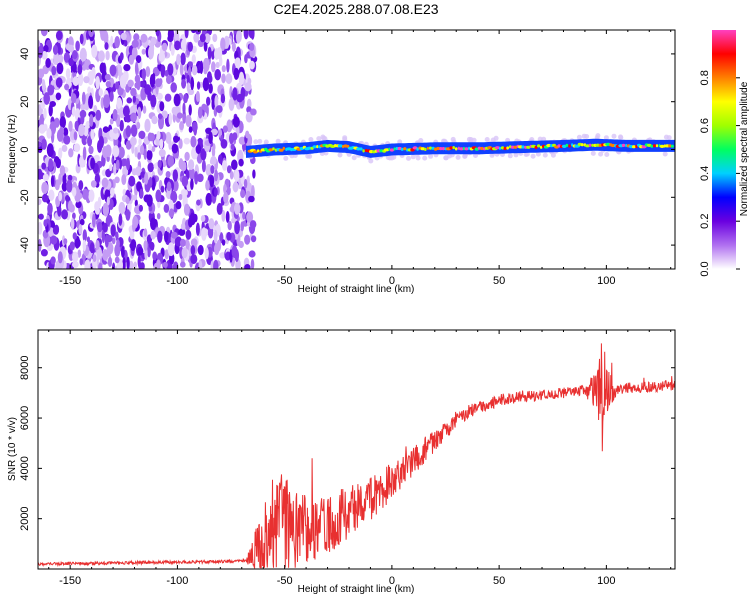 The image size is (750, 600). Describe the element at coordinates (356, 589) in the screenshot. I see `snr-x-axis-label: Height of straight line (km)` at that location.